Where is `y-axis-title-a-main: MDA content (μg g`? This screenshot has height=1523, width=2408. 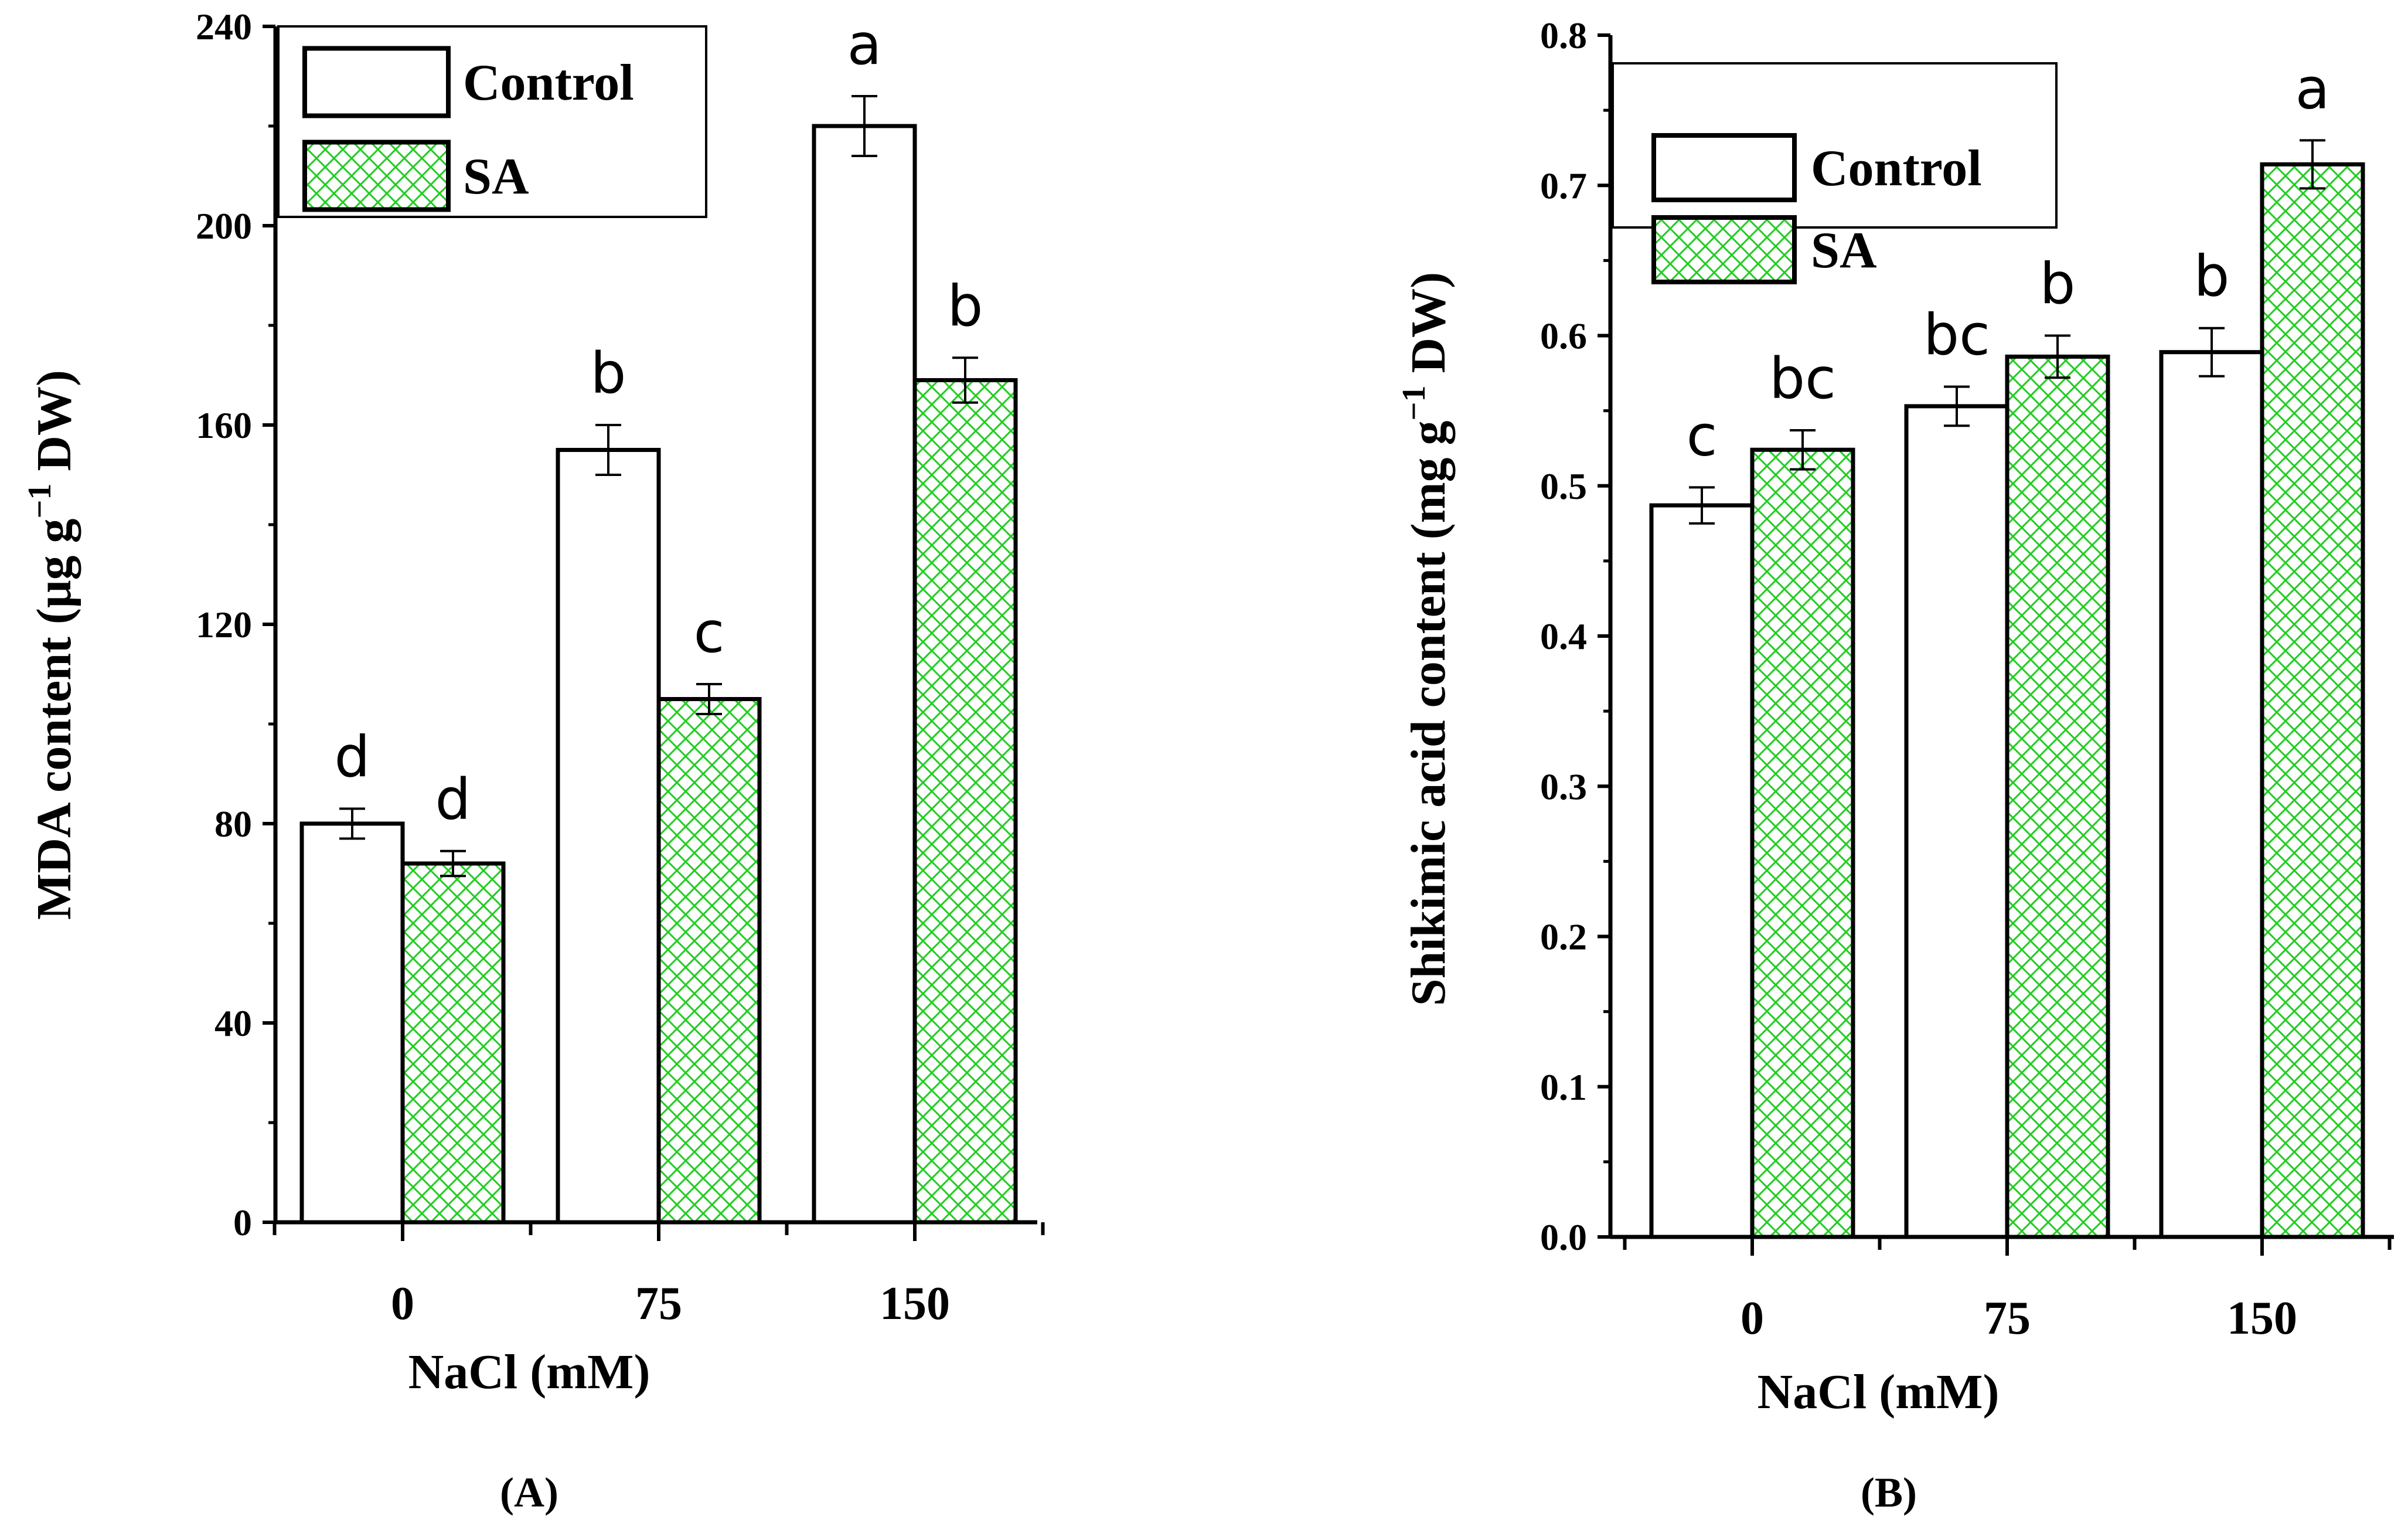
y-axis-title-a-main: MDA content (μg g is located at coordinates (54, 719).